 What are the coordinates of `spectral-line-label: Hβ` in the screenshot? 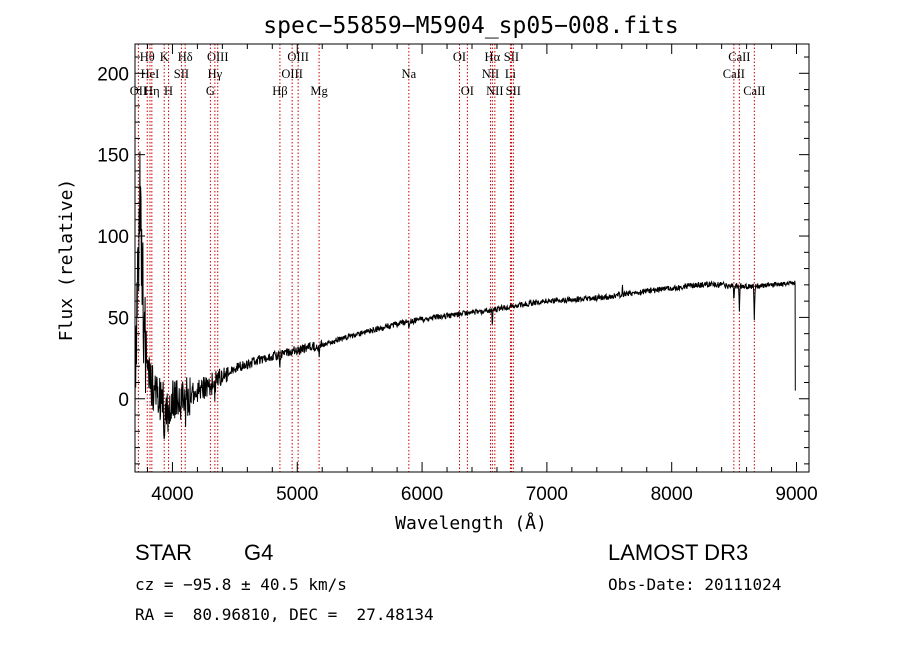 It's located at (279, 91).